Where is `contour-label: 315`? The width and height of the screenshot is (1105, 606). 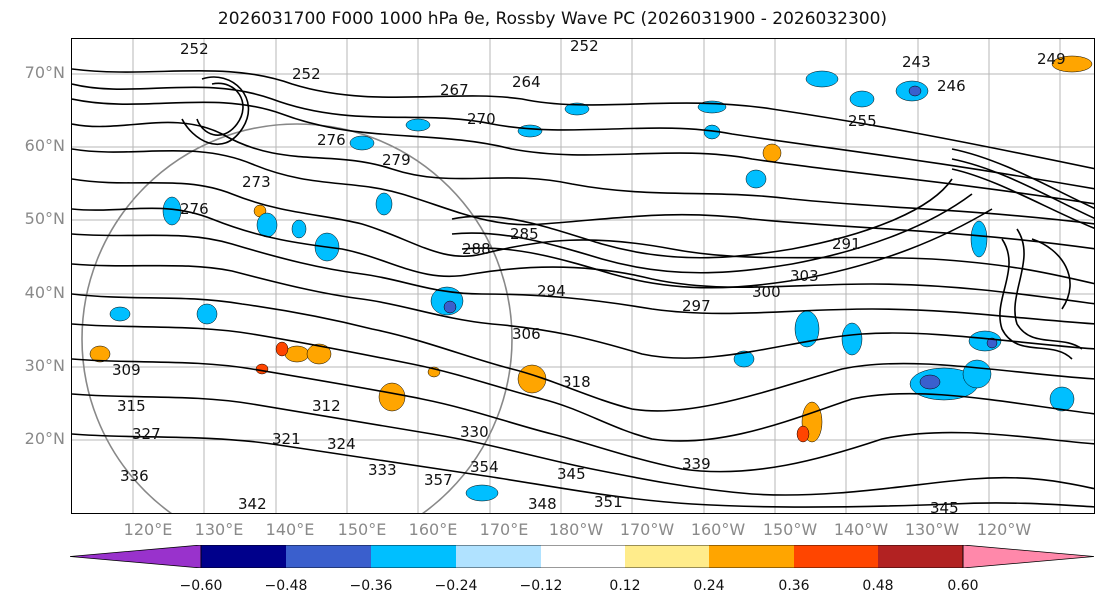
contour-label: 315 is located at coordinates (131, 406).